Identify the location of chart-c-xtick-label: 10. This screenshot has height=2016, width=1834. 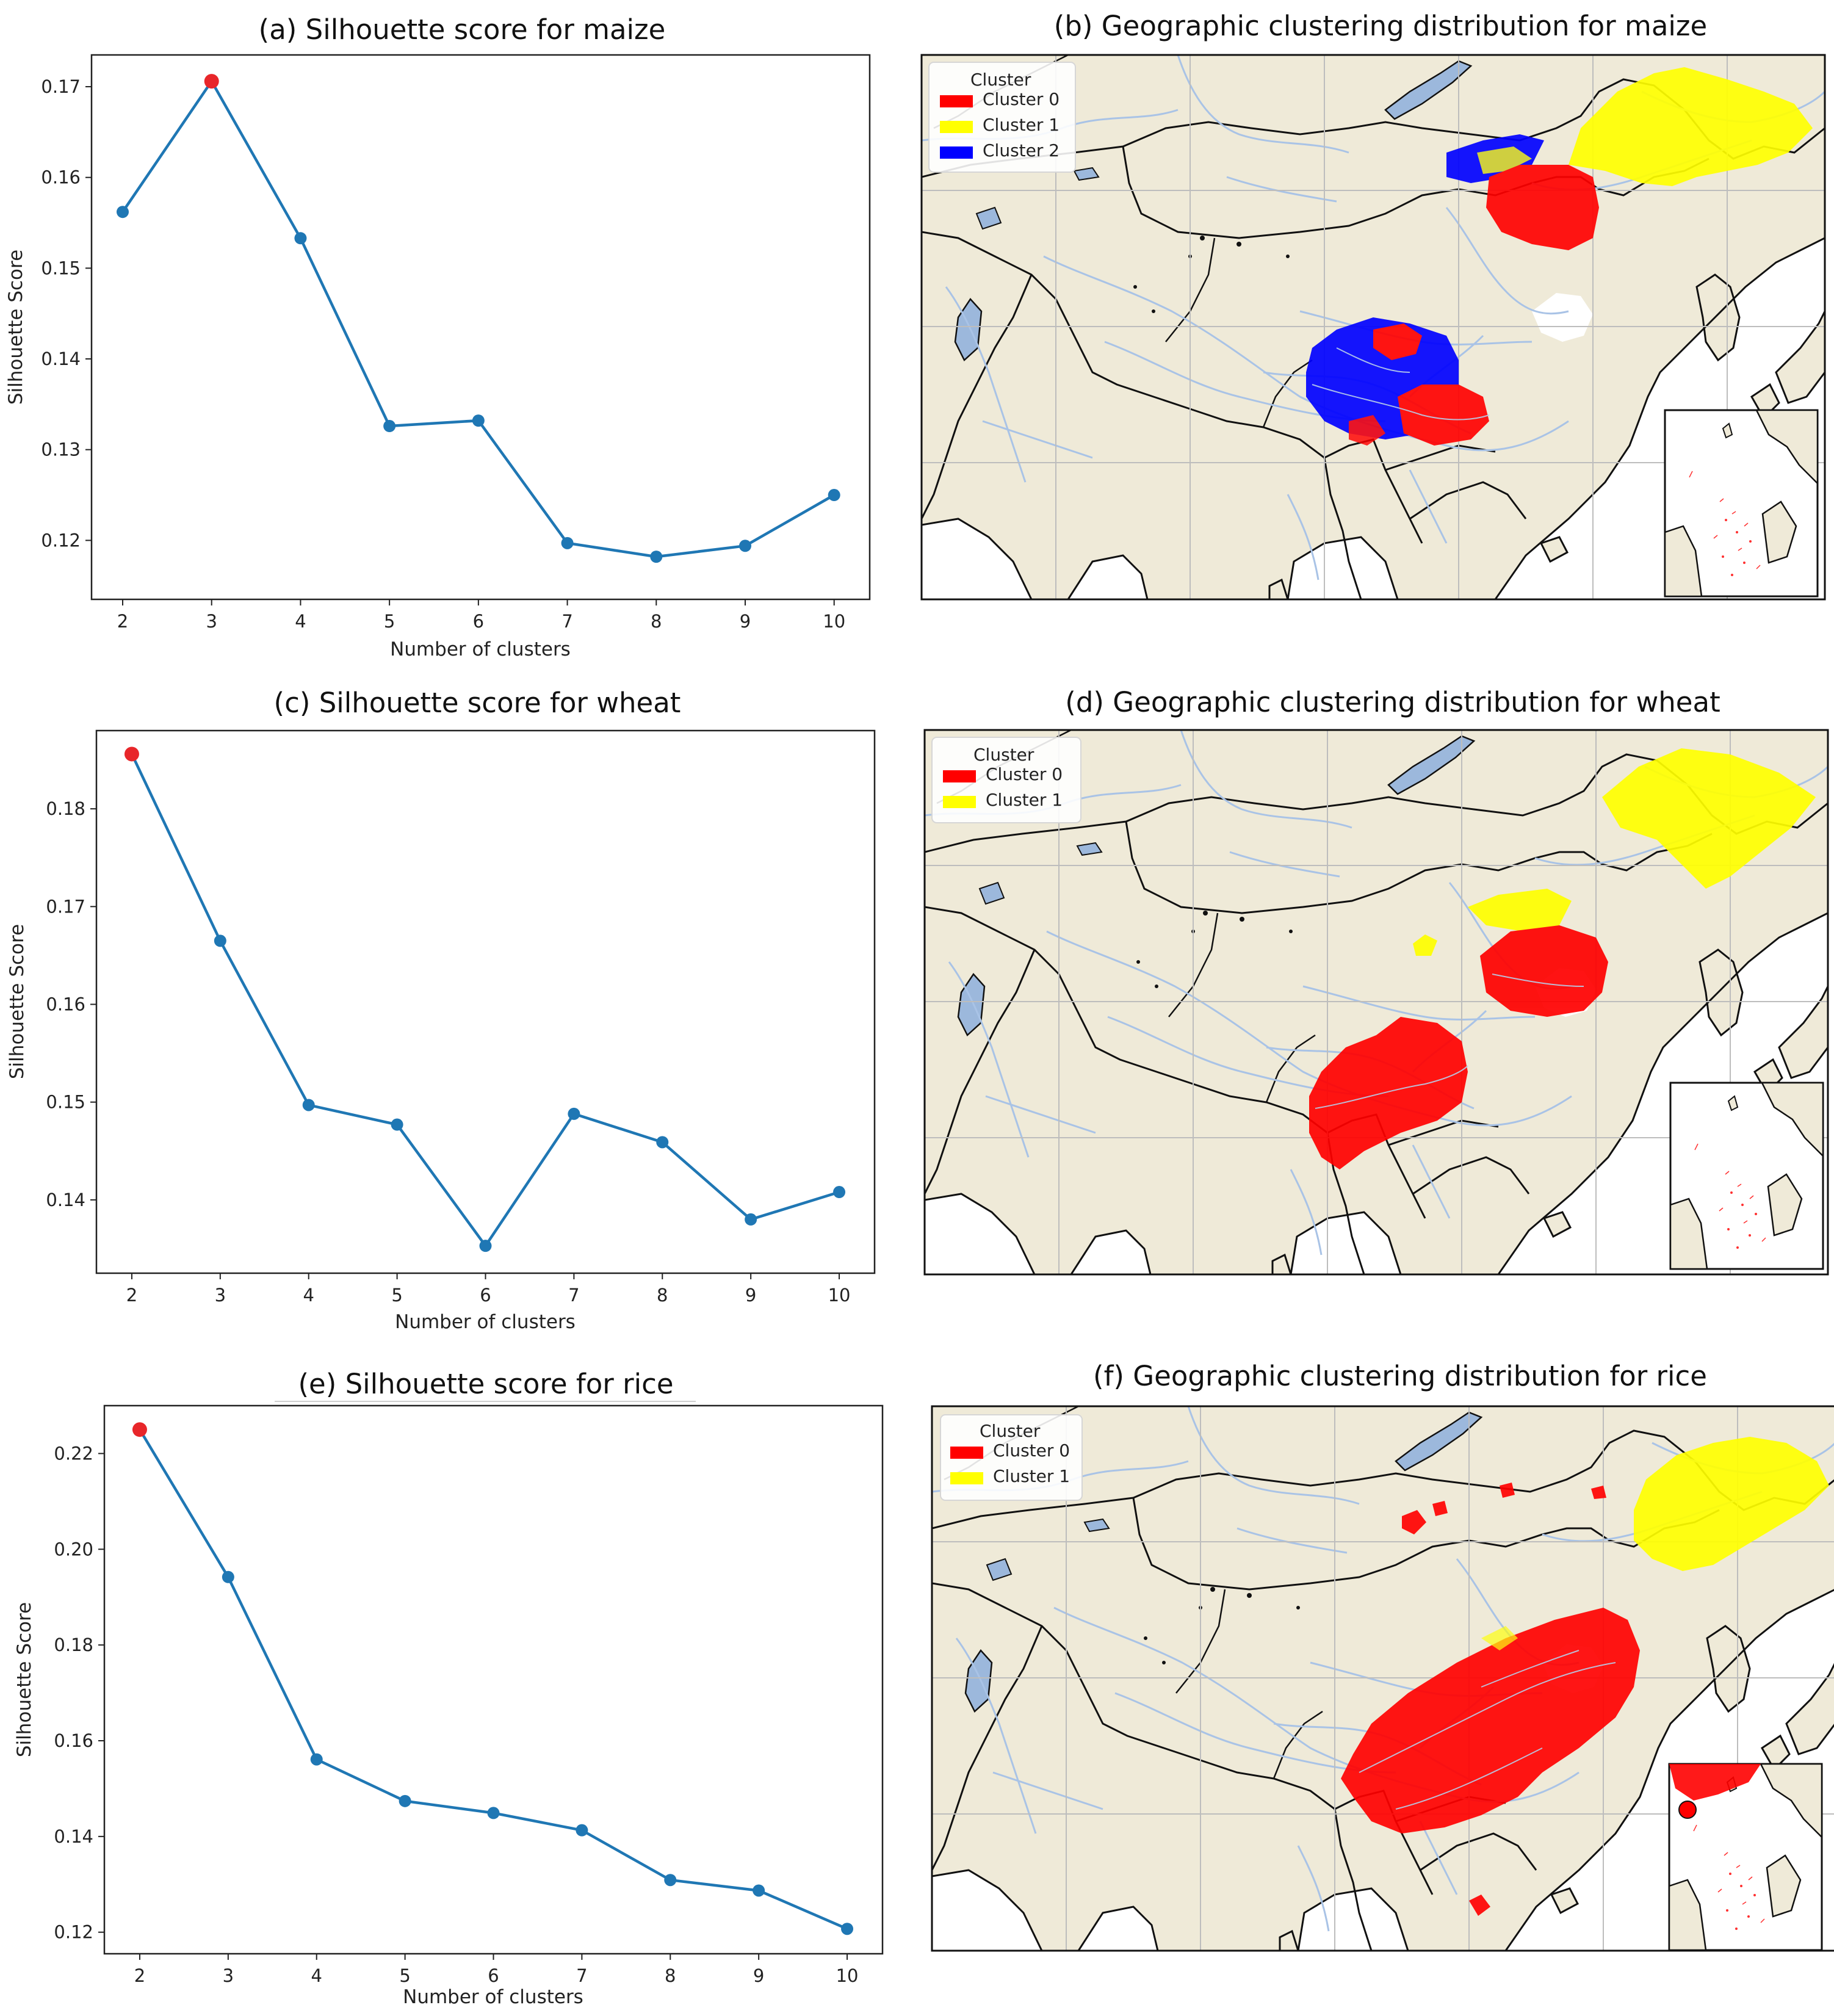
(839, 1296).